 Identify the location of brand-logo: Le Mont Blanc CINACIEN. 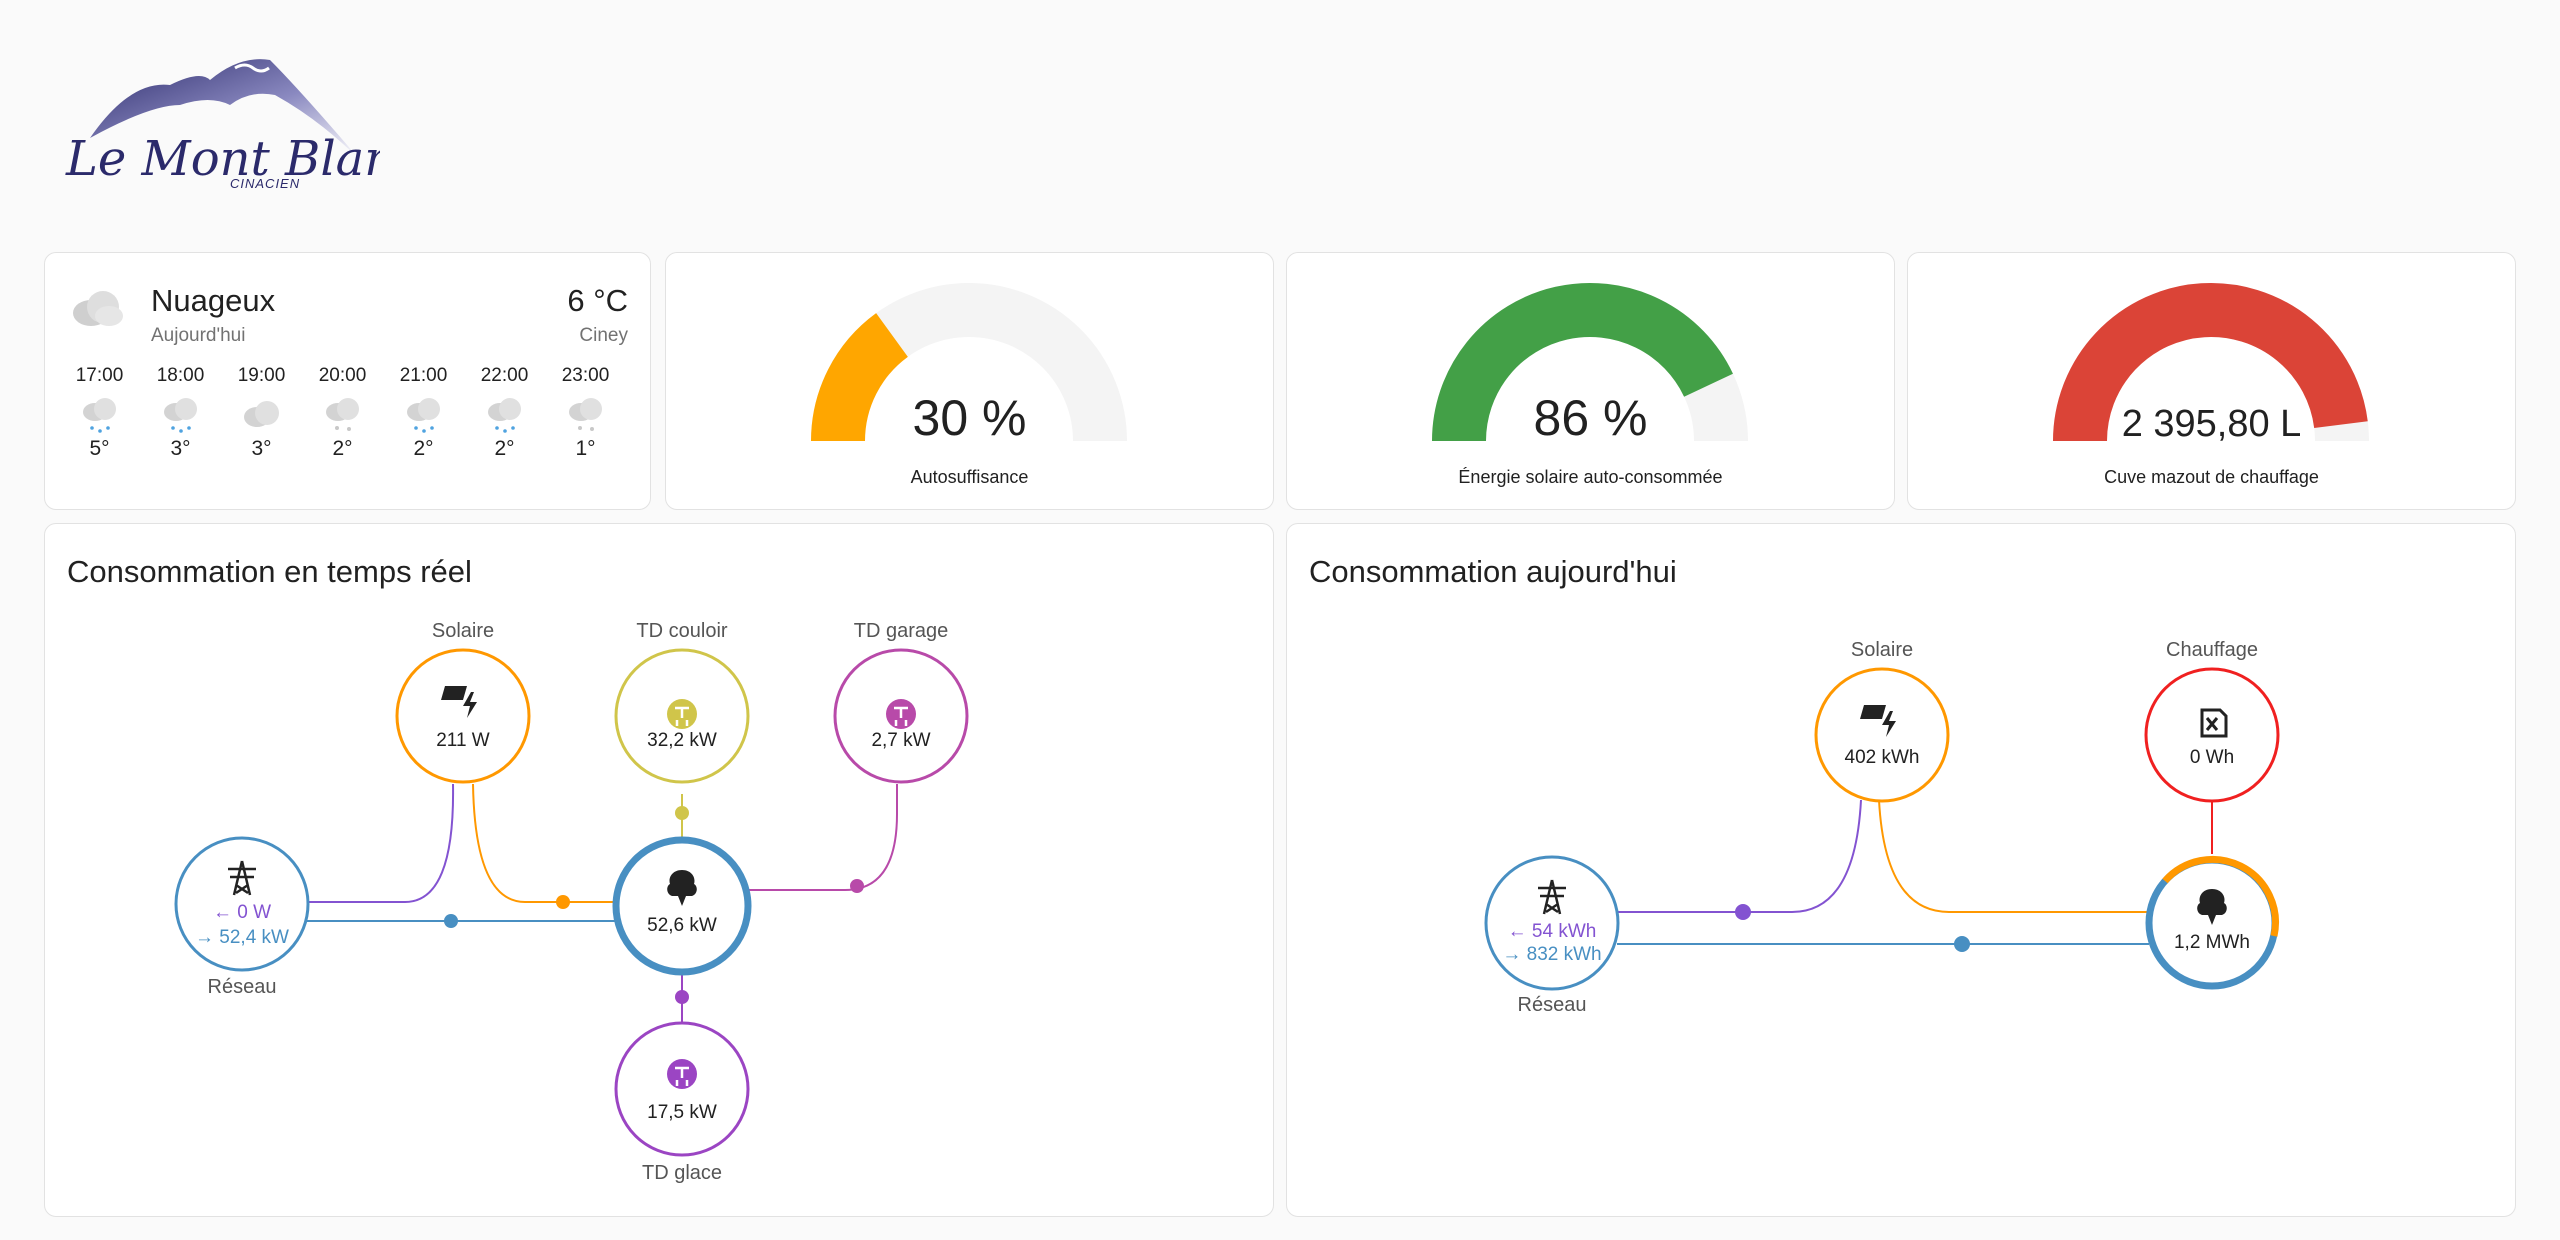
(241, 125).